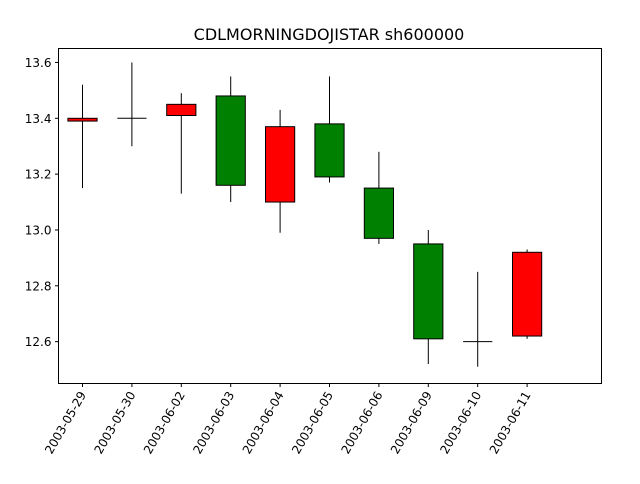  What do you see at coordinates (329, 34) in the screenshot?
I see `chart-title: CDLMORNINGDOJISTAR sh600000` at bounding box center [329, 34].